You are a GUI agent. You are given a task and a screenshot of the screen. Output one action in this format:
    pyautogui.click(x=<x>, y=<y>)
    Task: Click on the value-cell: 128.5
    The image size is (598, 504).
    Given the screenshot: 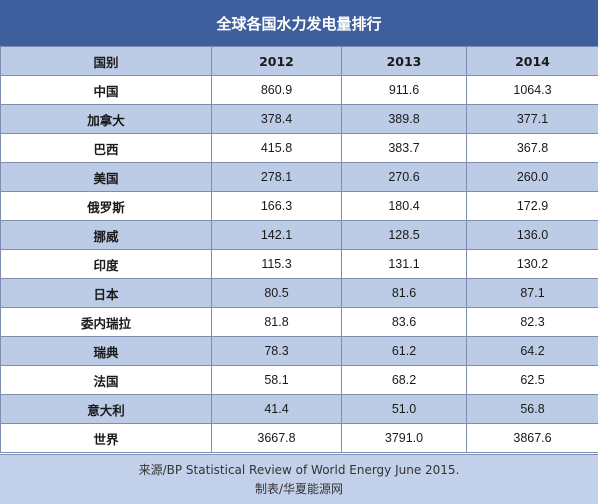 What is the action you would take?
    pyautogui.click(x=404, y=235)
    